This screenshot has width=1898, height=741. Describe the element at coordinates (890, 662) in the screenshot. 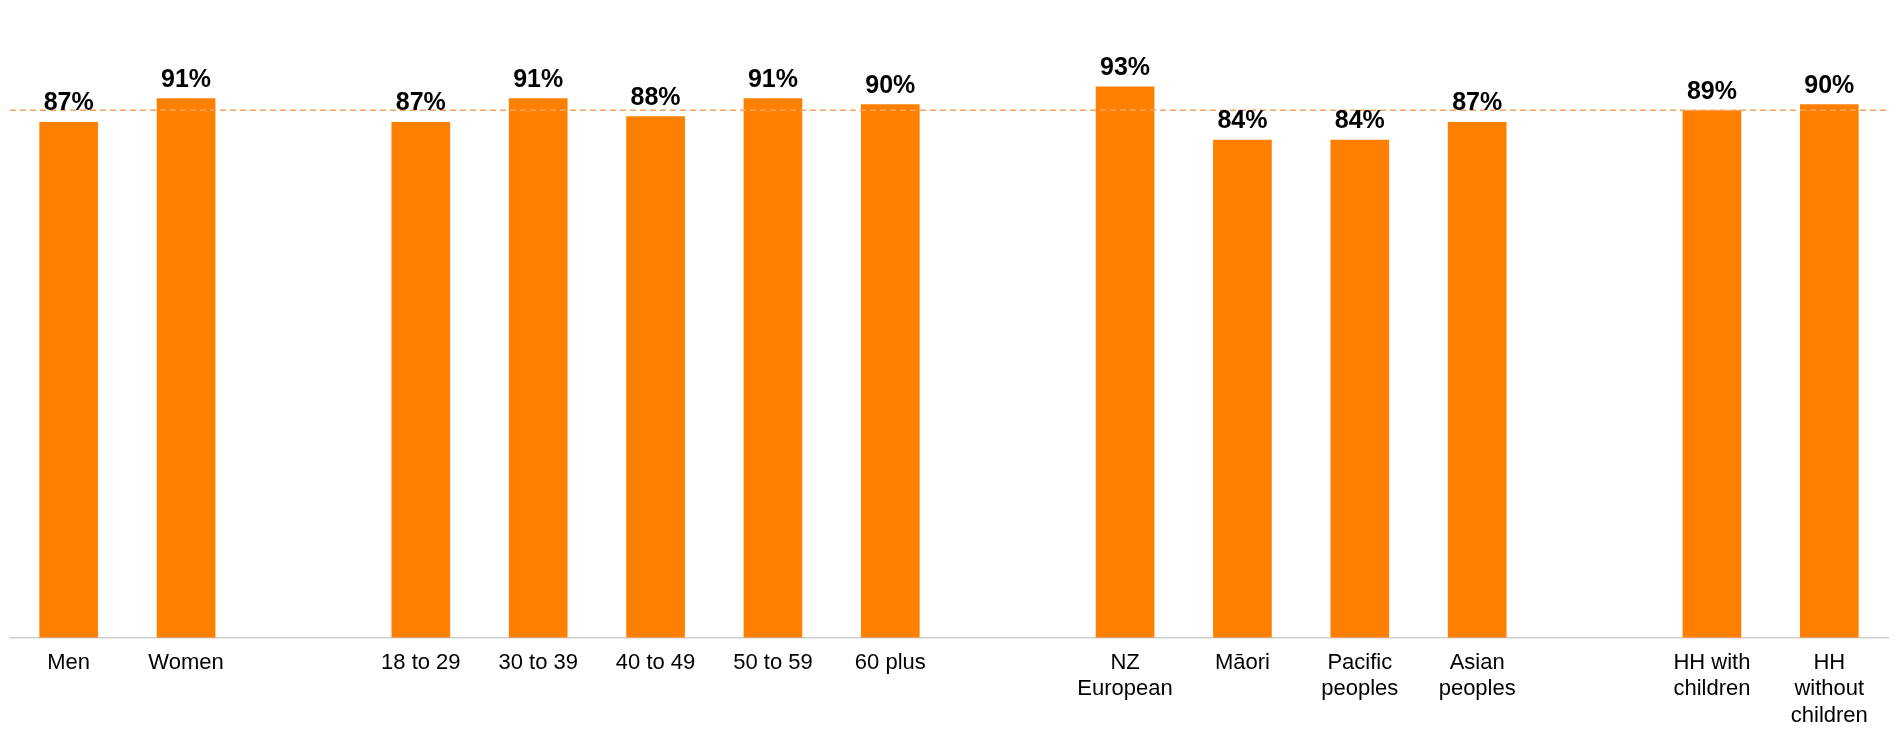

I see `x-tick-label: 60 plus` at that location.